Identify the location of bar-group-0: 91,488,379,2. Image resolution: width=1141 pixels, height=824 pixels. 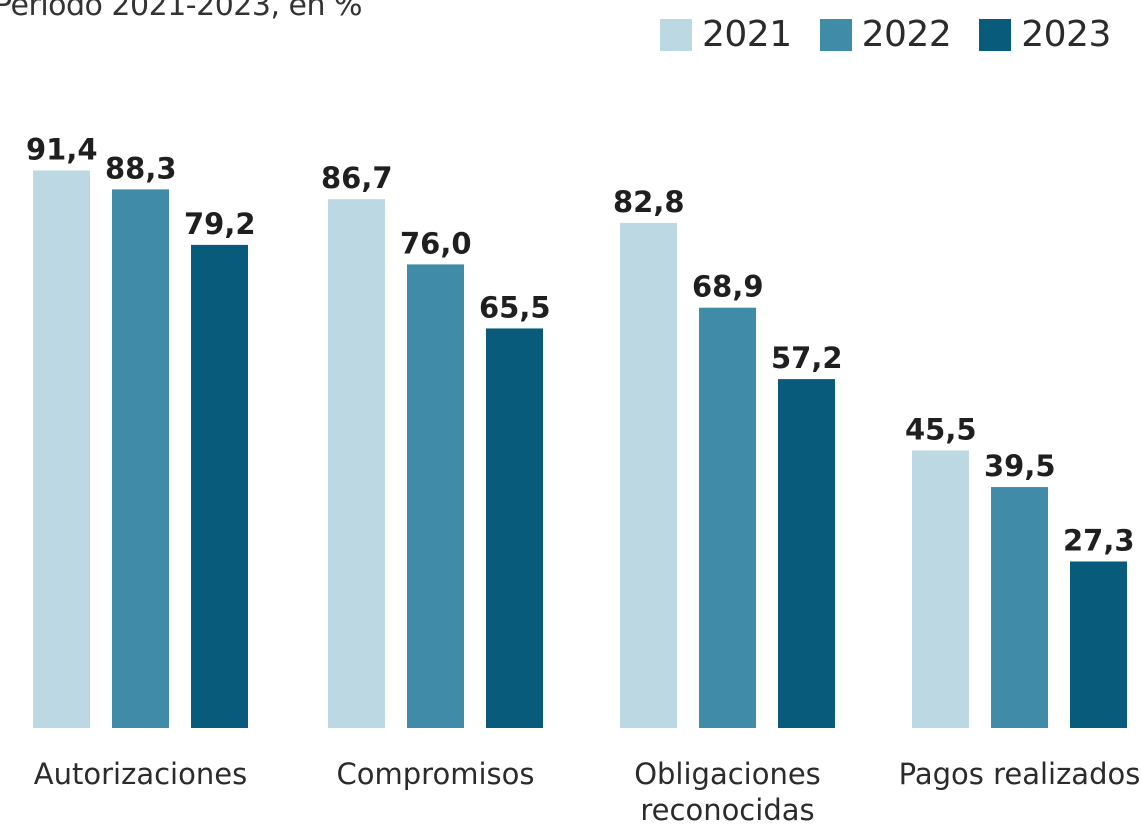
(141, 430).